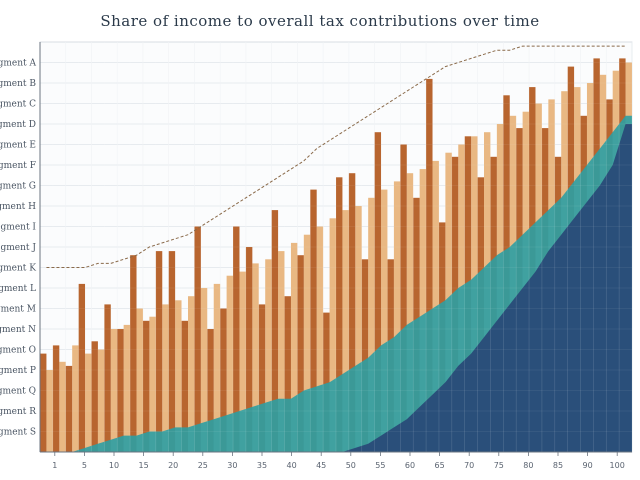  Describe the element at coordinates (380, 465) in the screenshot. I see `x-tick-label: 55` at that location.